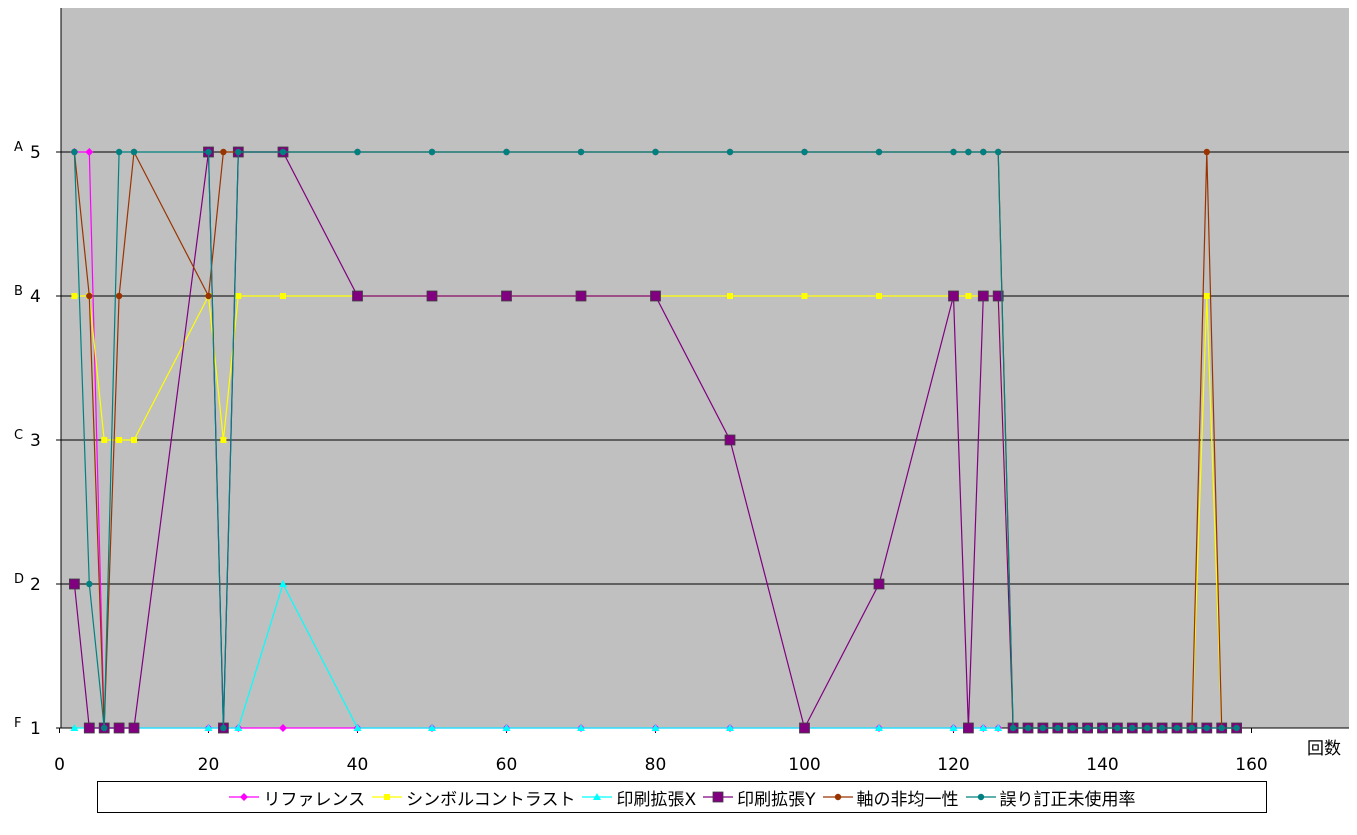 The width and height of the screenshot is (1357, 835). I want to click on y-grade-label: A, so click(18, 147).